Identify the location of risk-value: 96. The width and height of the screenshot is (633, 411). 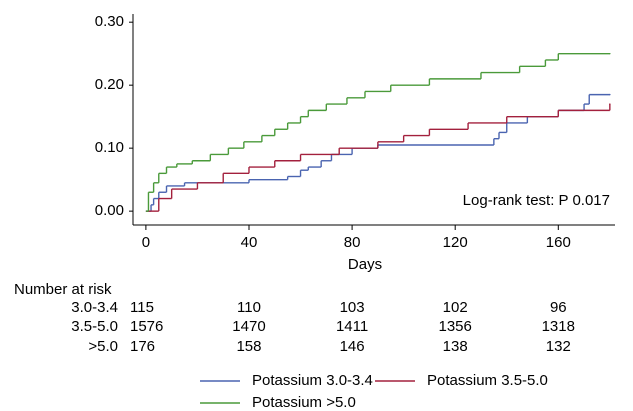
(558, 307).